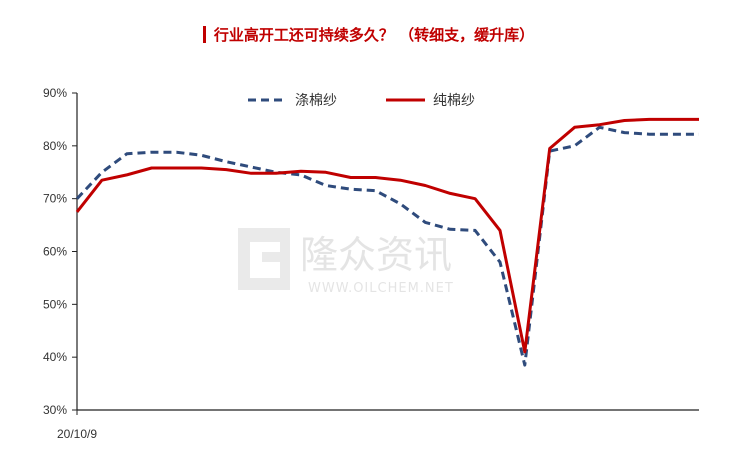 Image resolution: width=737 pixels, height=470 pixels. I want to click on watermark: 隆众资讯 WWW.OILCHEM.NET, so click(346, 262).